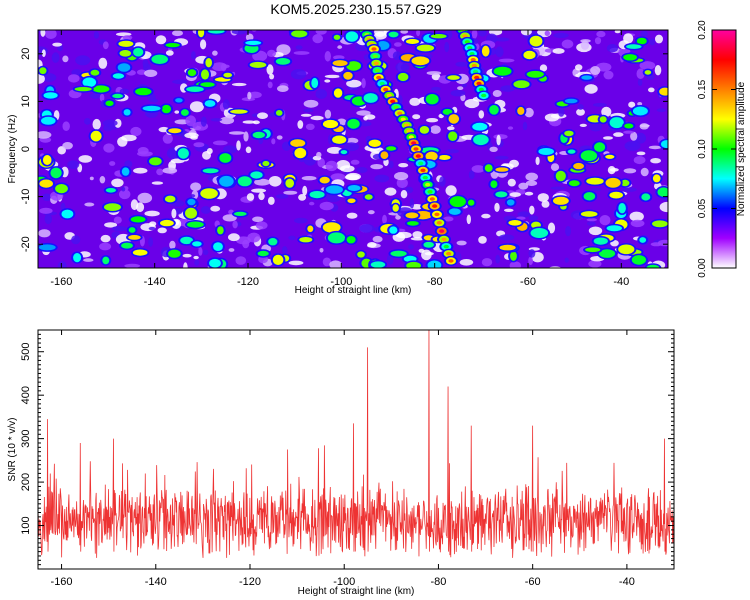  What do you see at coordinates (156, 582) in the screenshot?
I see `x-tick-label: -140` at bounding box center [156, 582].